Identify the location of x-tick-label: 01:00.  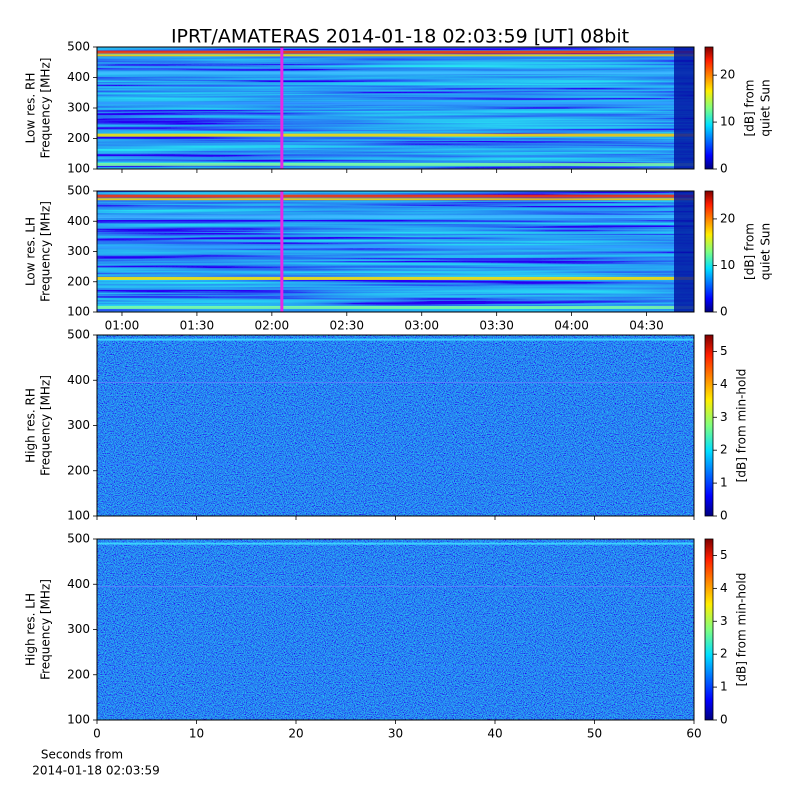
(122, 326).